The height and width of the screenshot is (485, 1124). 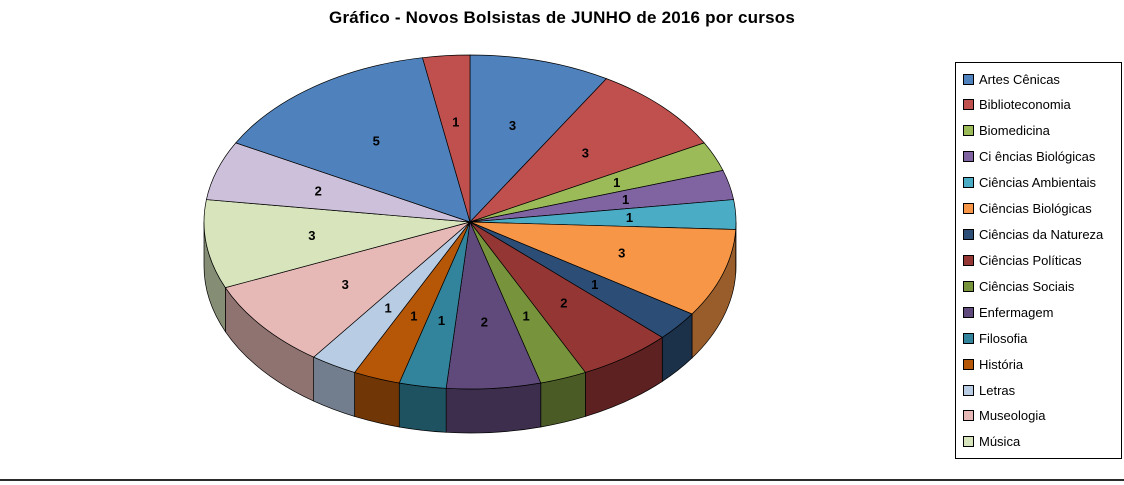 I want to click on legend-label: Ci ências Biológicas, so click(x=1037, y=157).